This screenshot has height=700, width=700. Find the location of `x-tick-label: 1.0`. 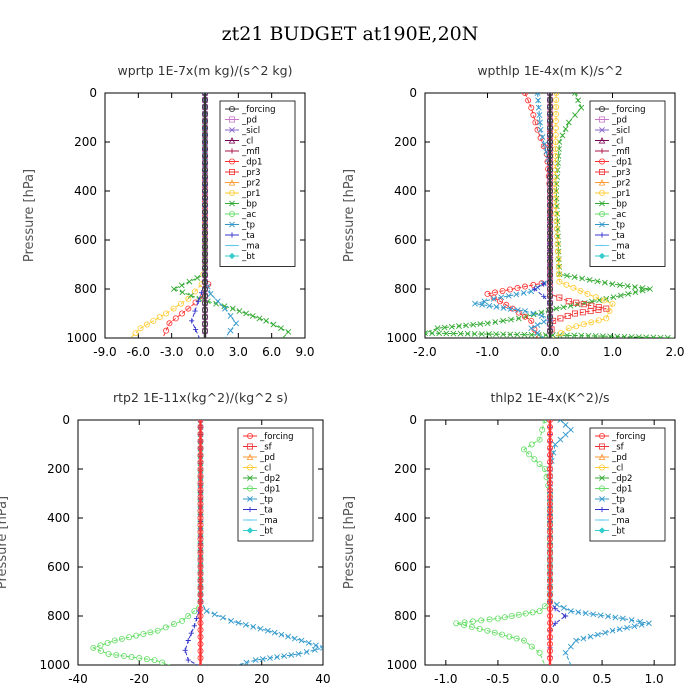

x-tick-label: 1.0 is located at coordinates (654, 679).